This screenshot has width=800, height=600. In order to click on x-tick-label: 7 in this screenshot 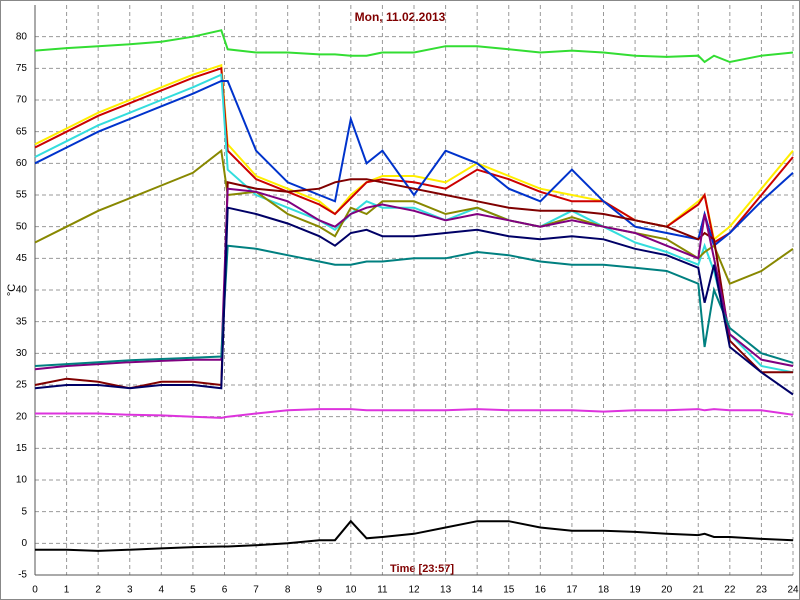, I will do `click(256, 590)`.